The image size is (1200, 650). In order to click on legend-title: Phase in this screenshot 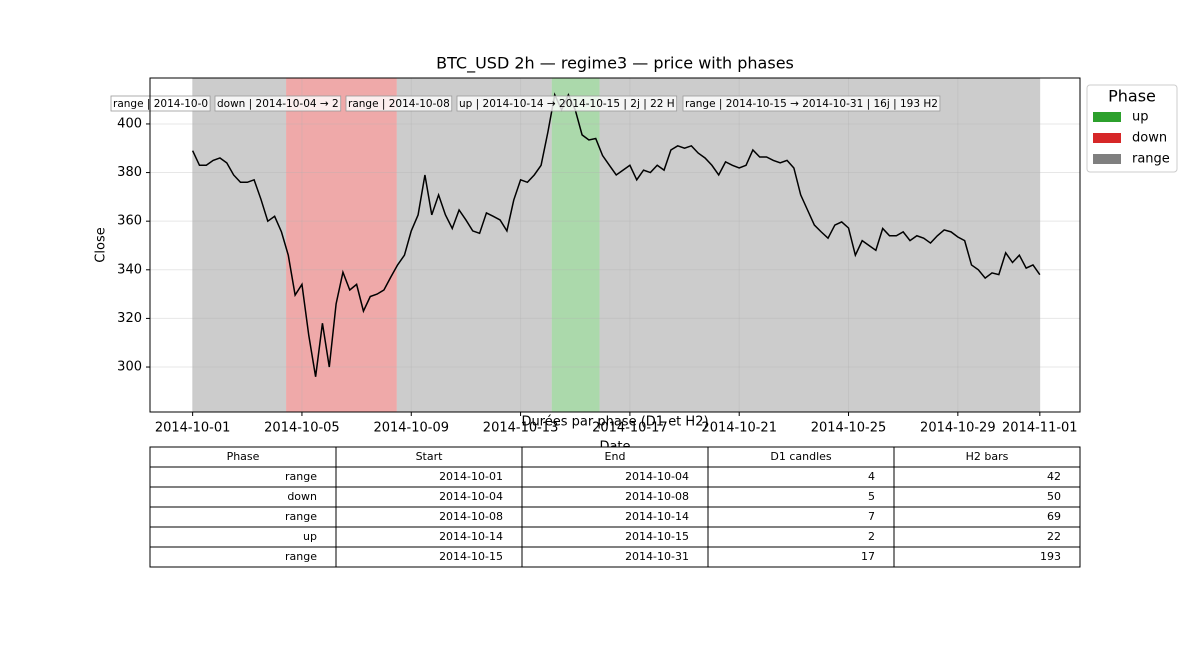, I will do `click(1132, 96)`.